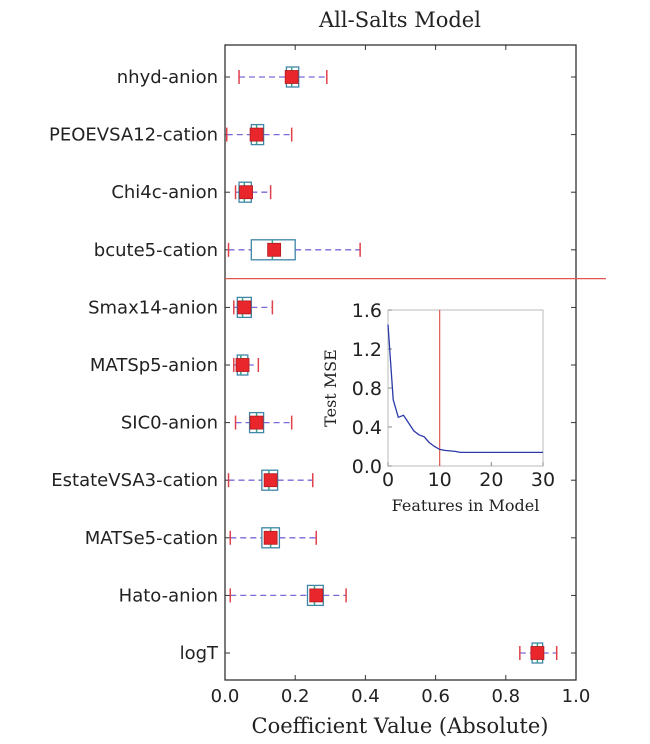 The height and width of the screenshot is (744, 650). What do you see at coordinates (435, 696) in the screenshot?
I see `x-tick-label: 0.6` at bounding box center [435, 696].